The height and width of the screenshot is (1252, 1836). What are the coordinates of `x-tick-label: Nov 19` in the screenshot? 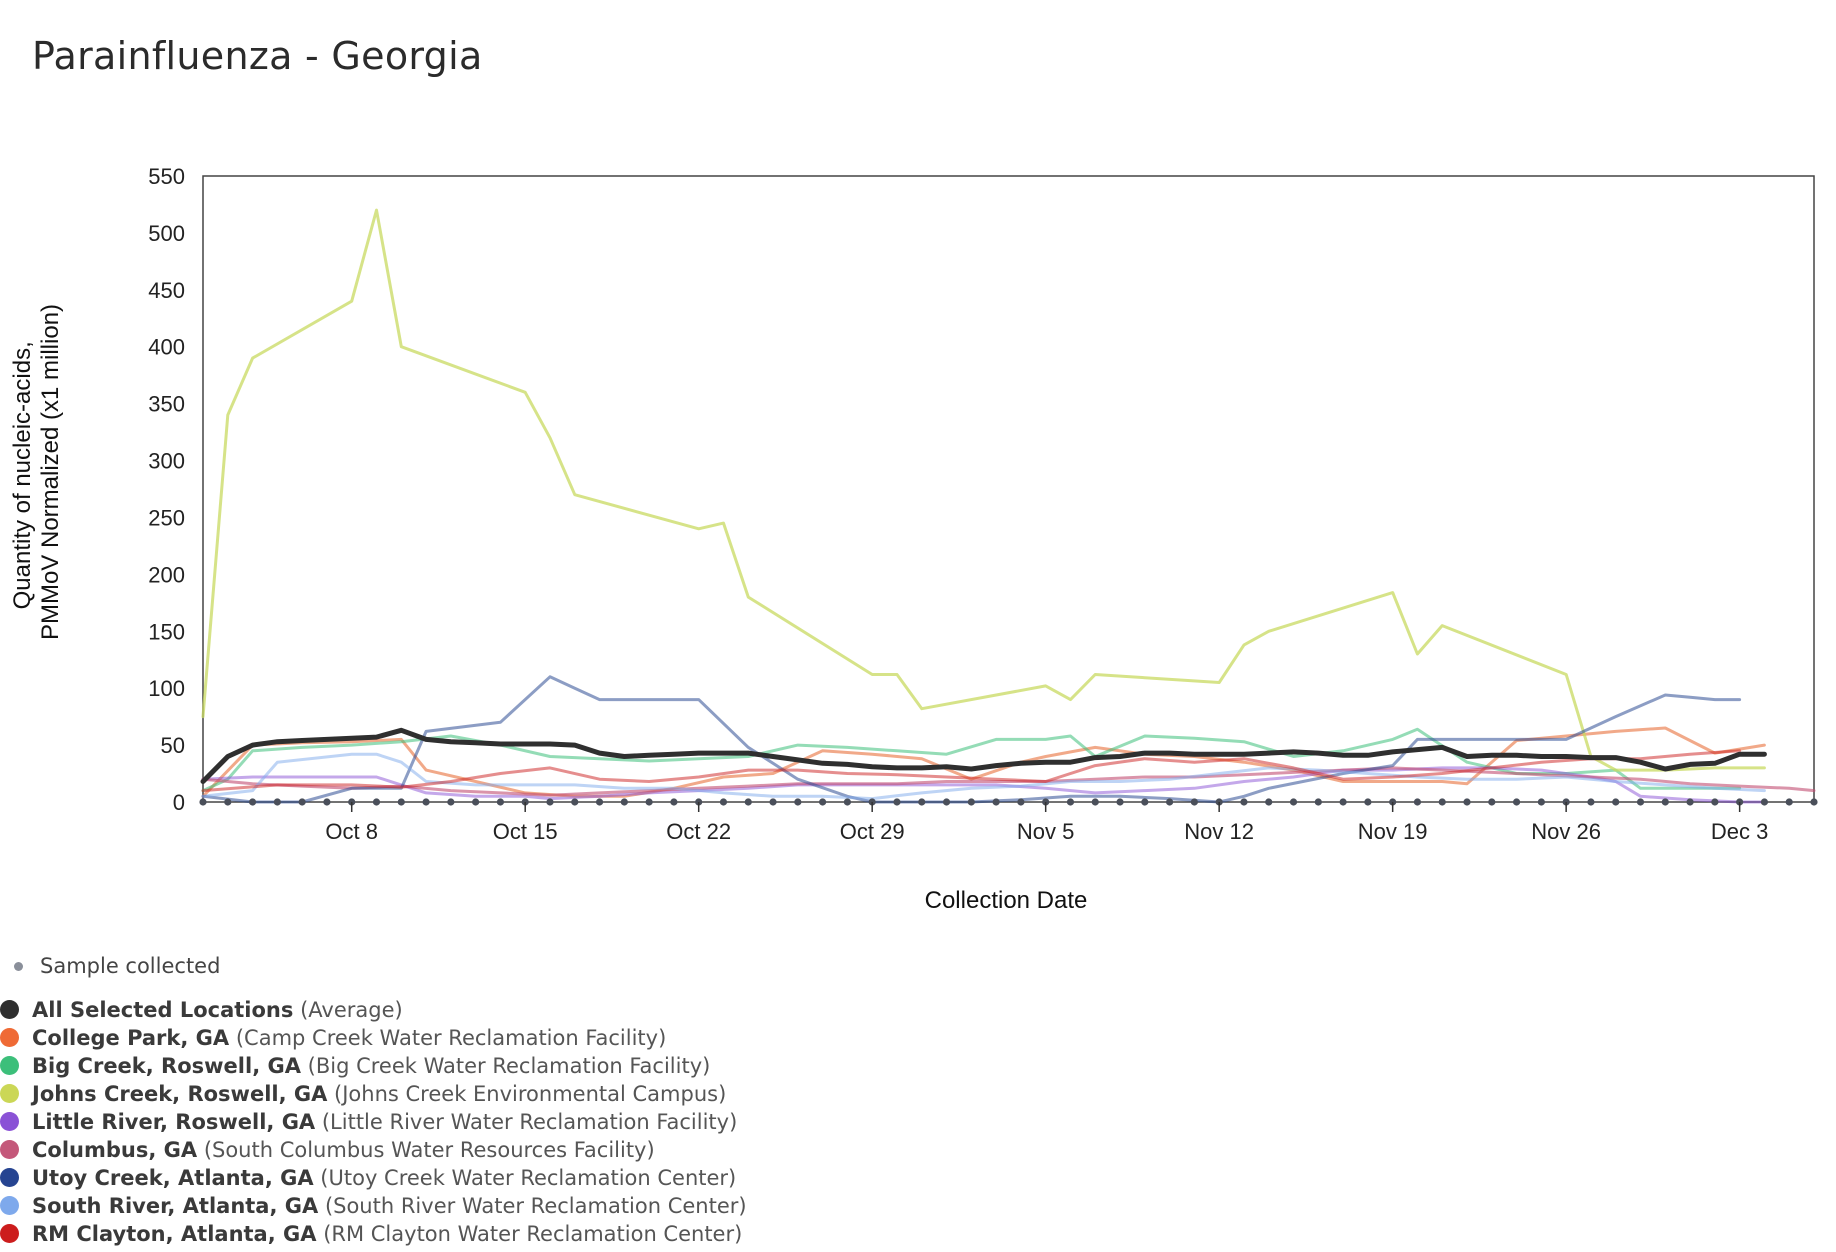 It's located at (1393, 831).